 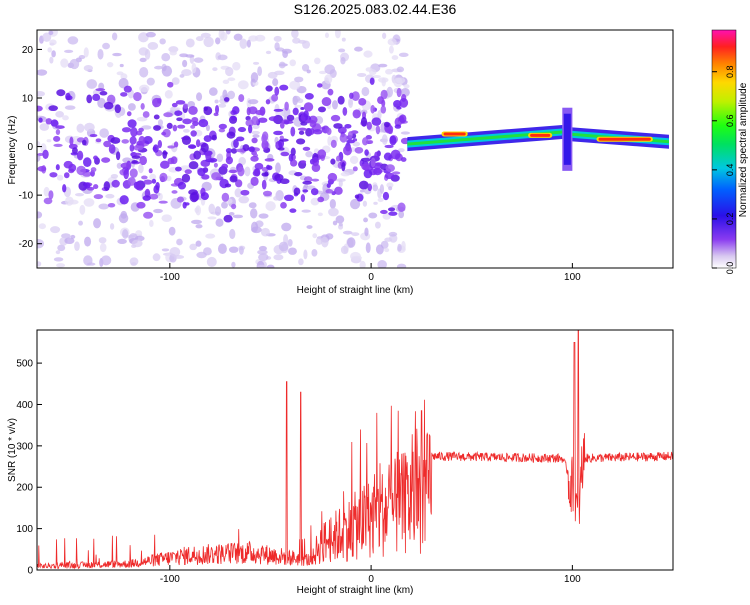 I want to click on spectrogram-y-ticks: -20 -10 0 10 20, so click(x=30, y=147).